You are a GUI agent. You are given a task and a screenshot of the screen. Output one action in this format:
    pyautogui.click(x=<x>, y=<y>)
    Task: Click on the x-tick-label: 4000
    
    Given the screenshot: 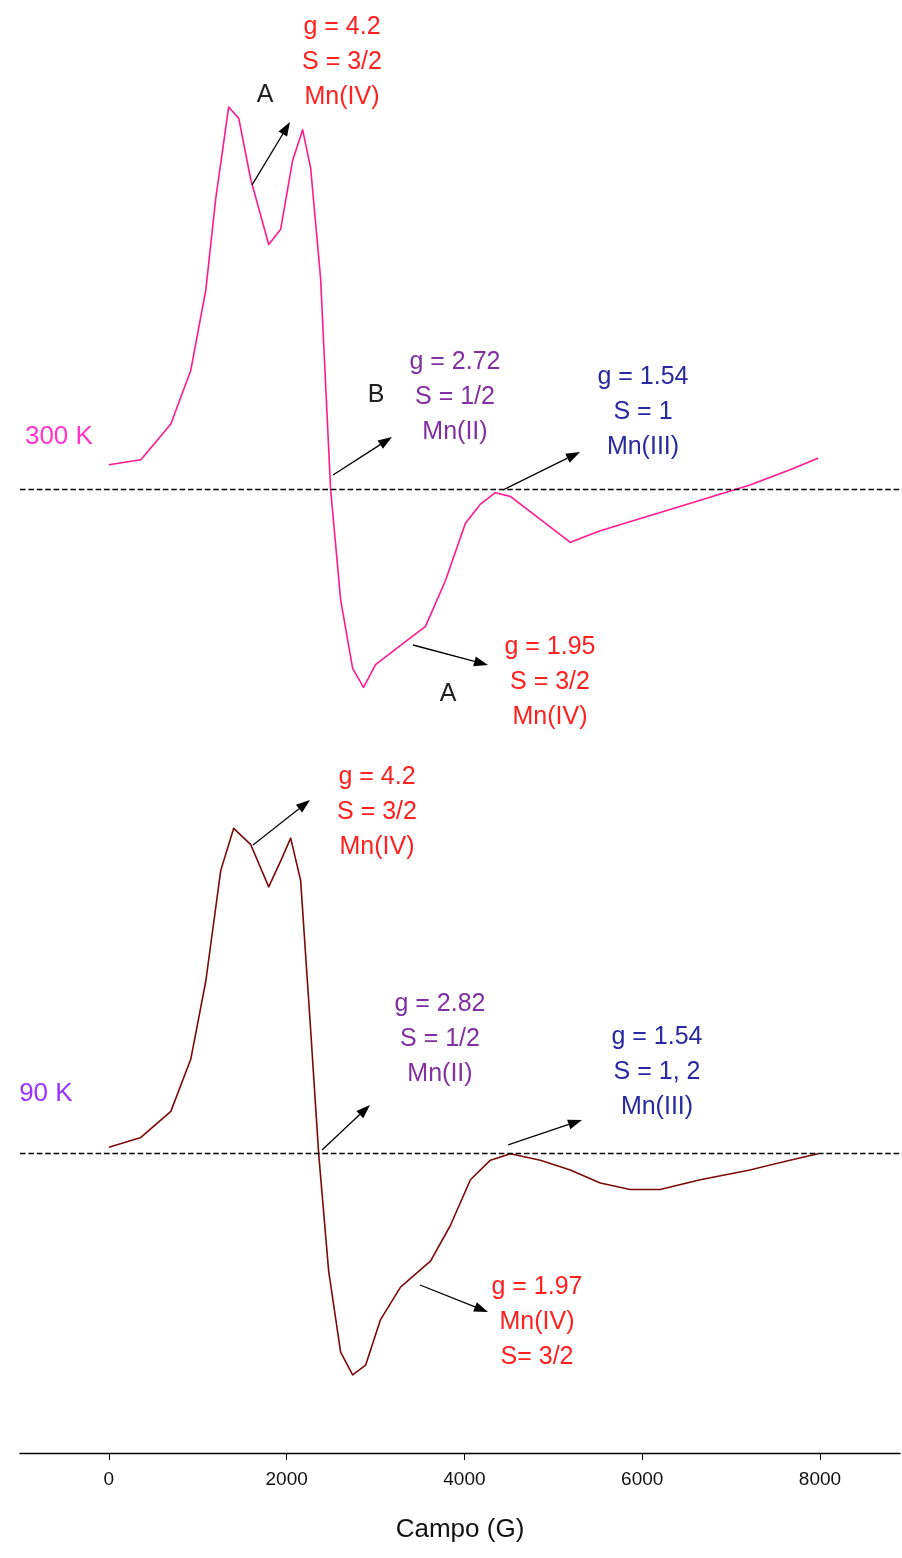 What is the action you would take?
    pyautogui.click(x=464, y=1478)
    